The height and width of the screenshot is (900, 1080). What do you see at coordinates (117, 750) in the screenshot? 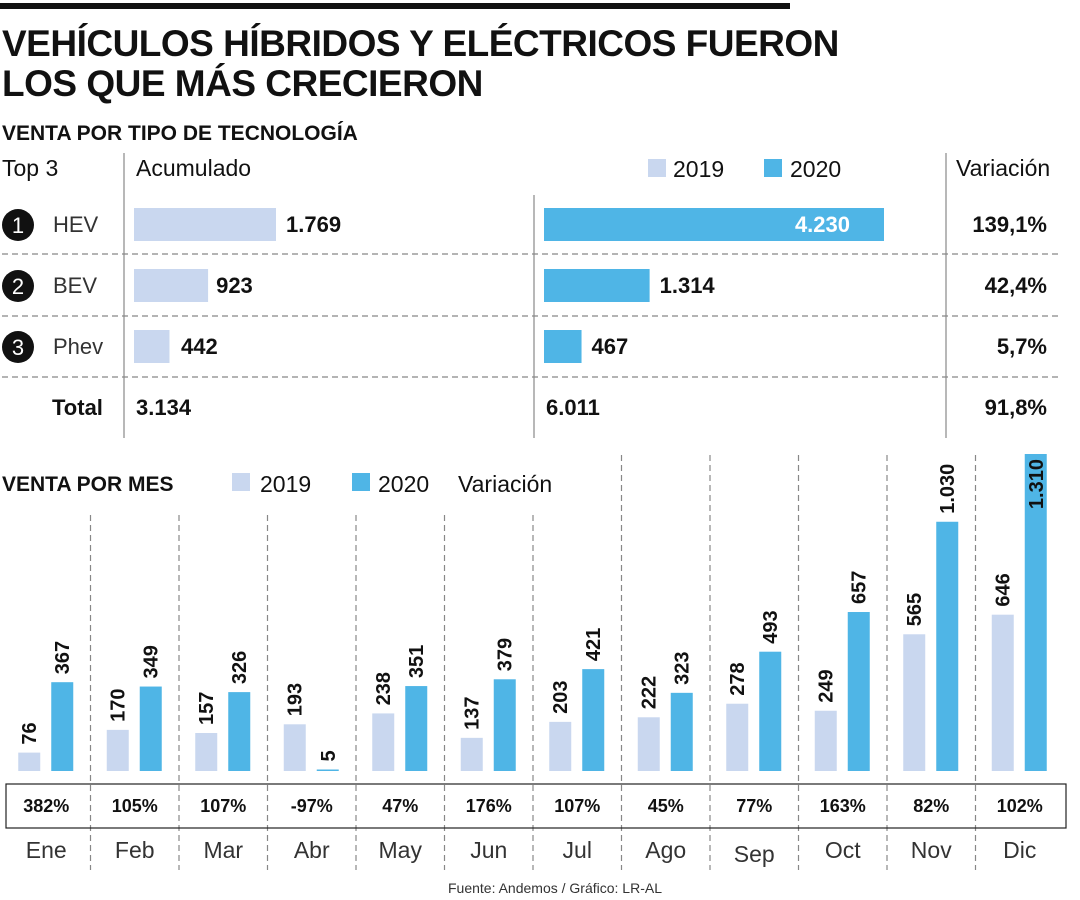
I see `bar-2019-feb` at bounding box center [117, 750].